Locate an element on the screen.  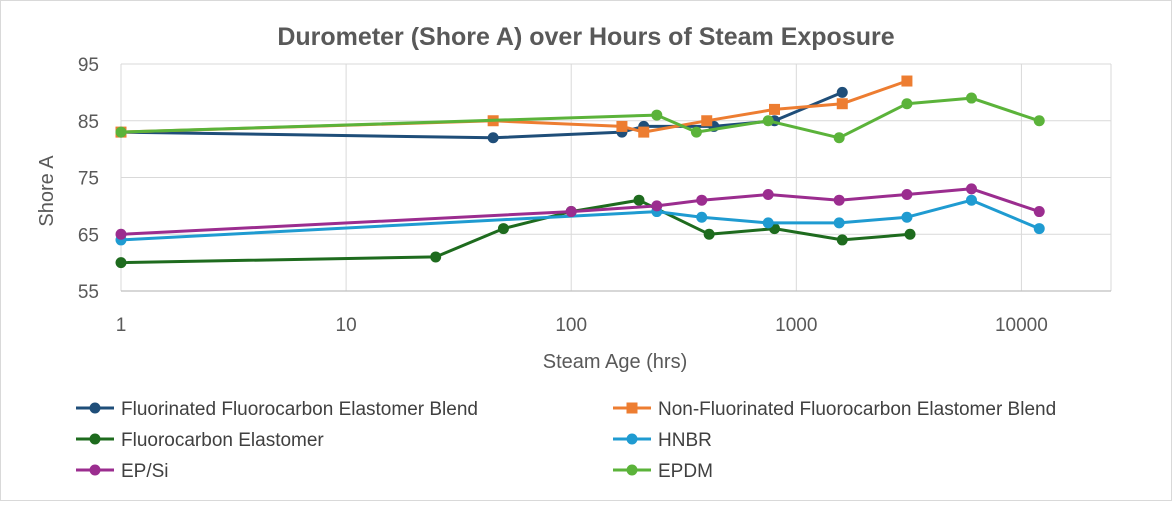
legend-item: EP/Si is located at coordinates (122, 471).